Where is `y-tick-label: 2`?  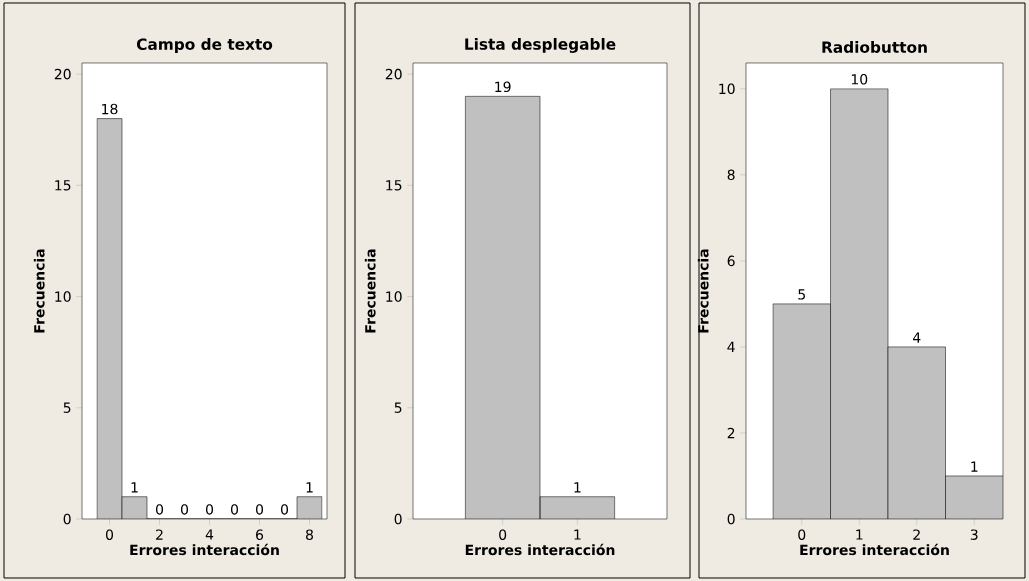 y-tick-label: 2 is located at coordinates (731, 433).